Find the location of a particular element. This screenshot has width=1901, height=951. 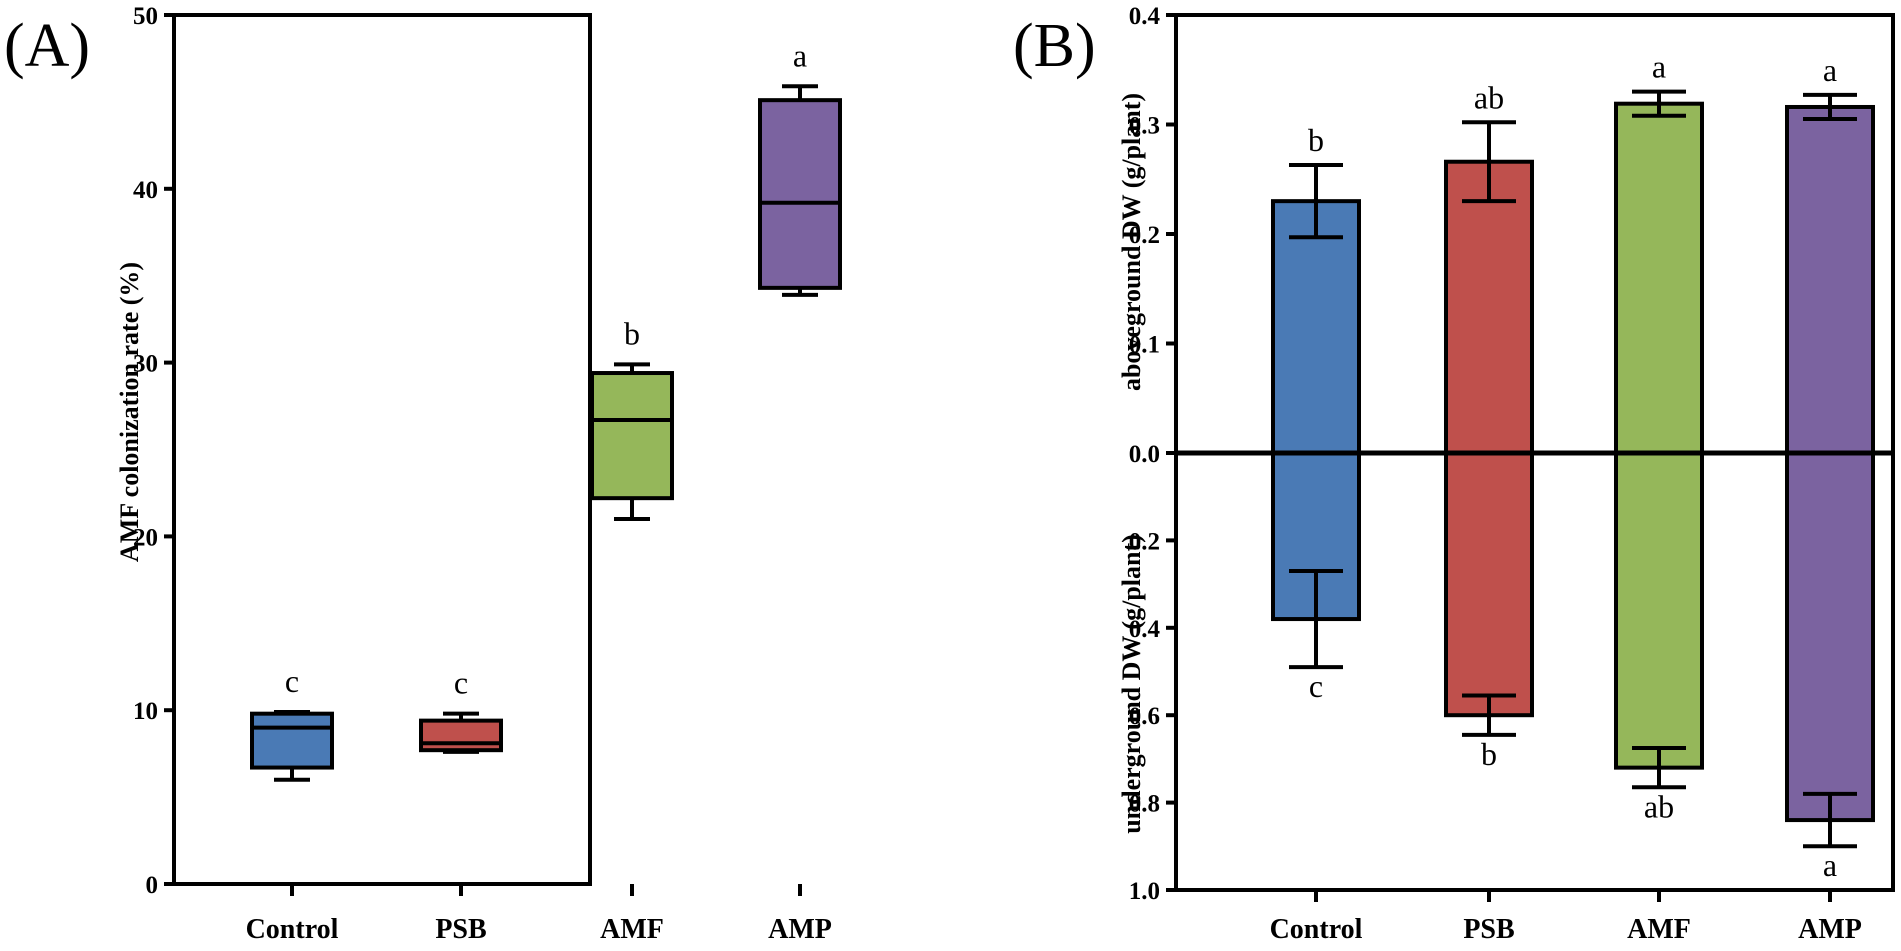

panel-b-bottom-y-tick-label: 0.2 is located at coordinates (1144, 541).